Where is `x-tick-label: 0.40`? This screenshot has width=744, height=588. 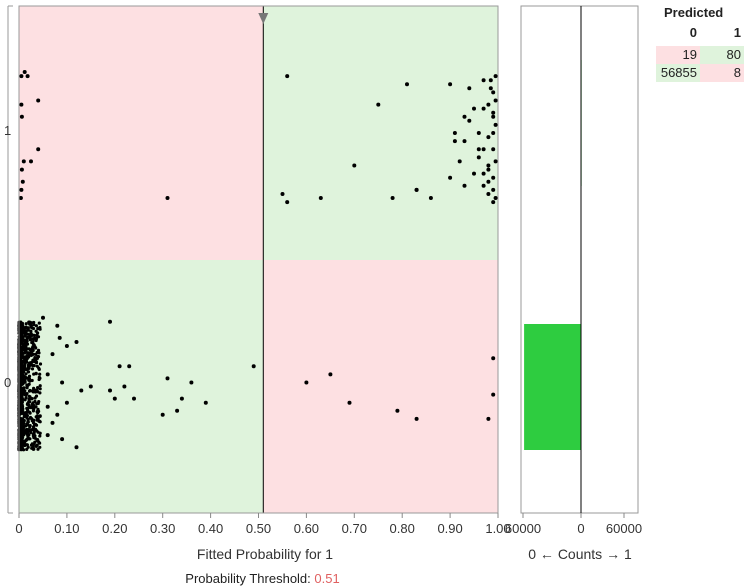 x-tick-label: 0.40 is located at coordinates (210, 528).